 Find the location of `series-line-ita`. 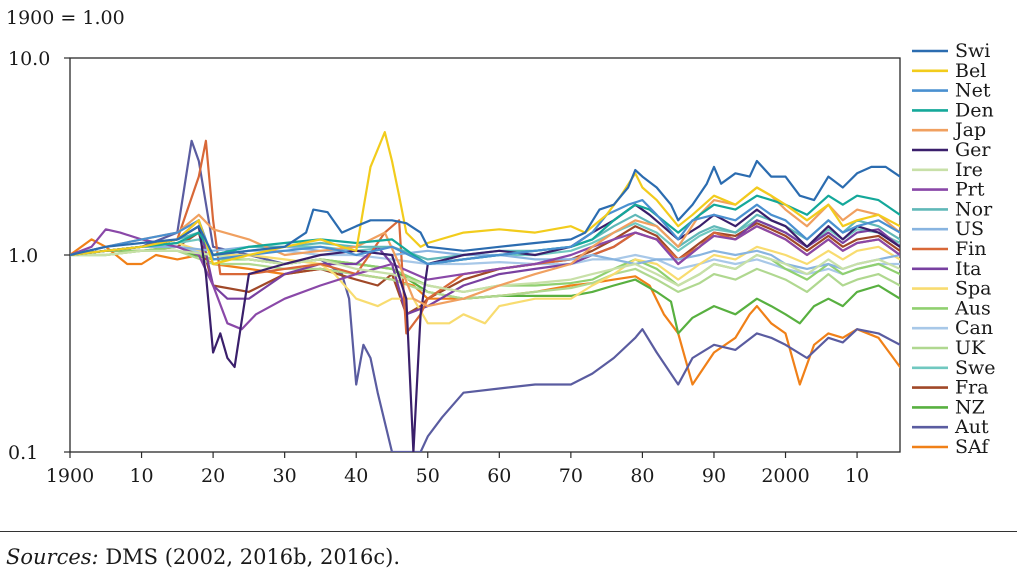

series-line-ita is located at coordinates (485, 267).